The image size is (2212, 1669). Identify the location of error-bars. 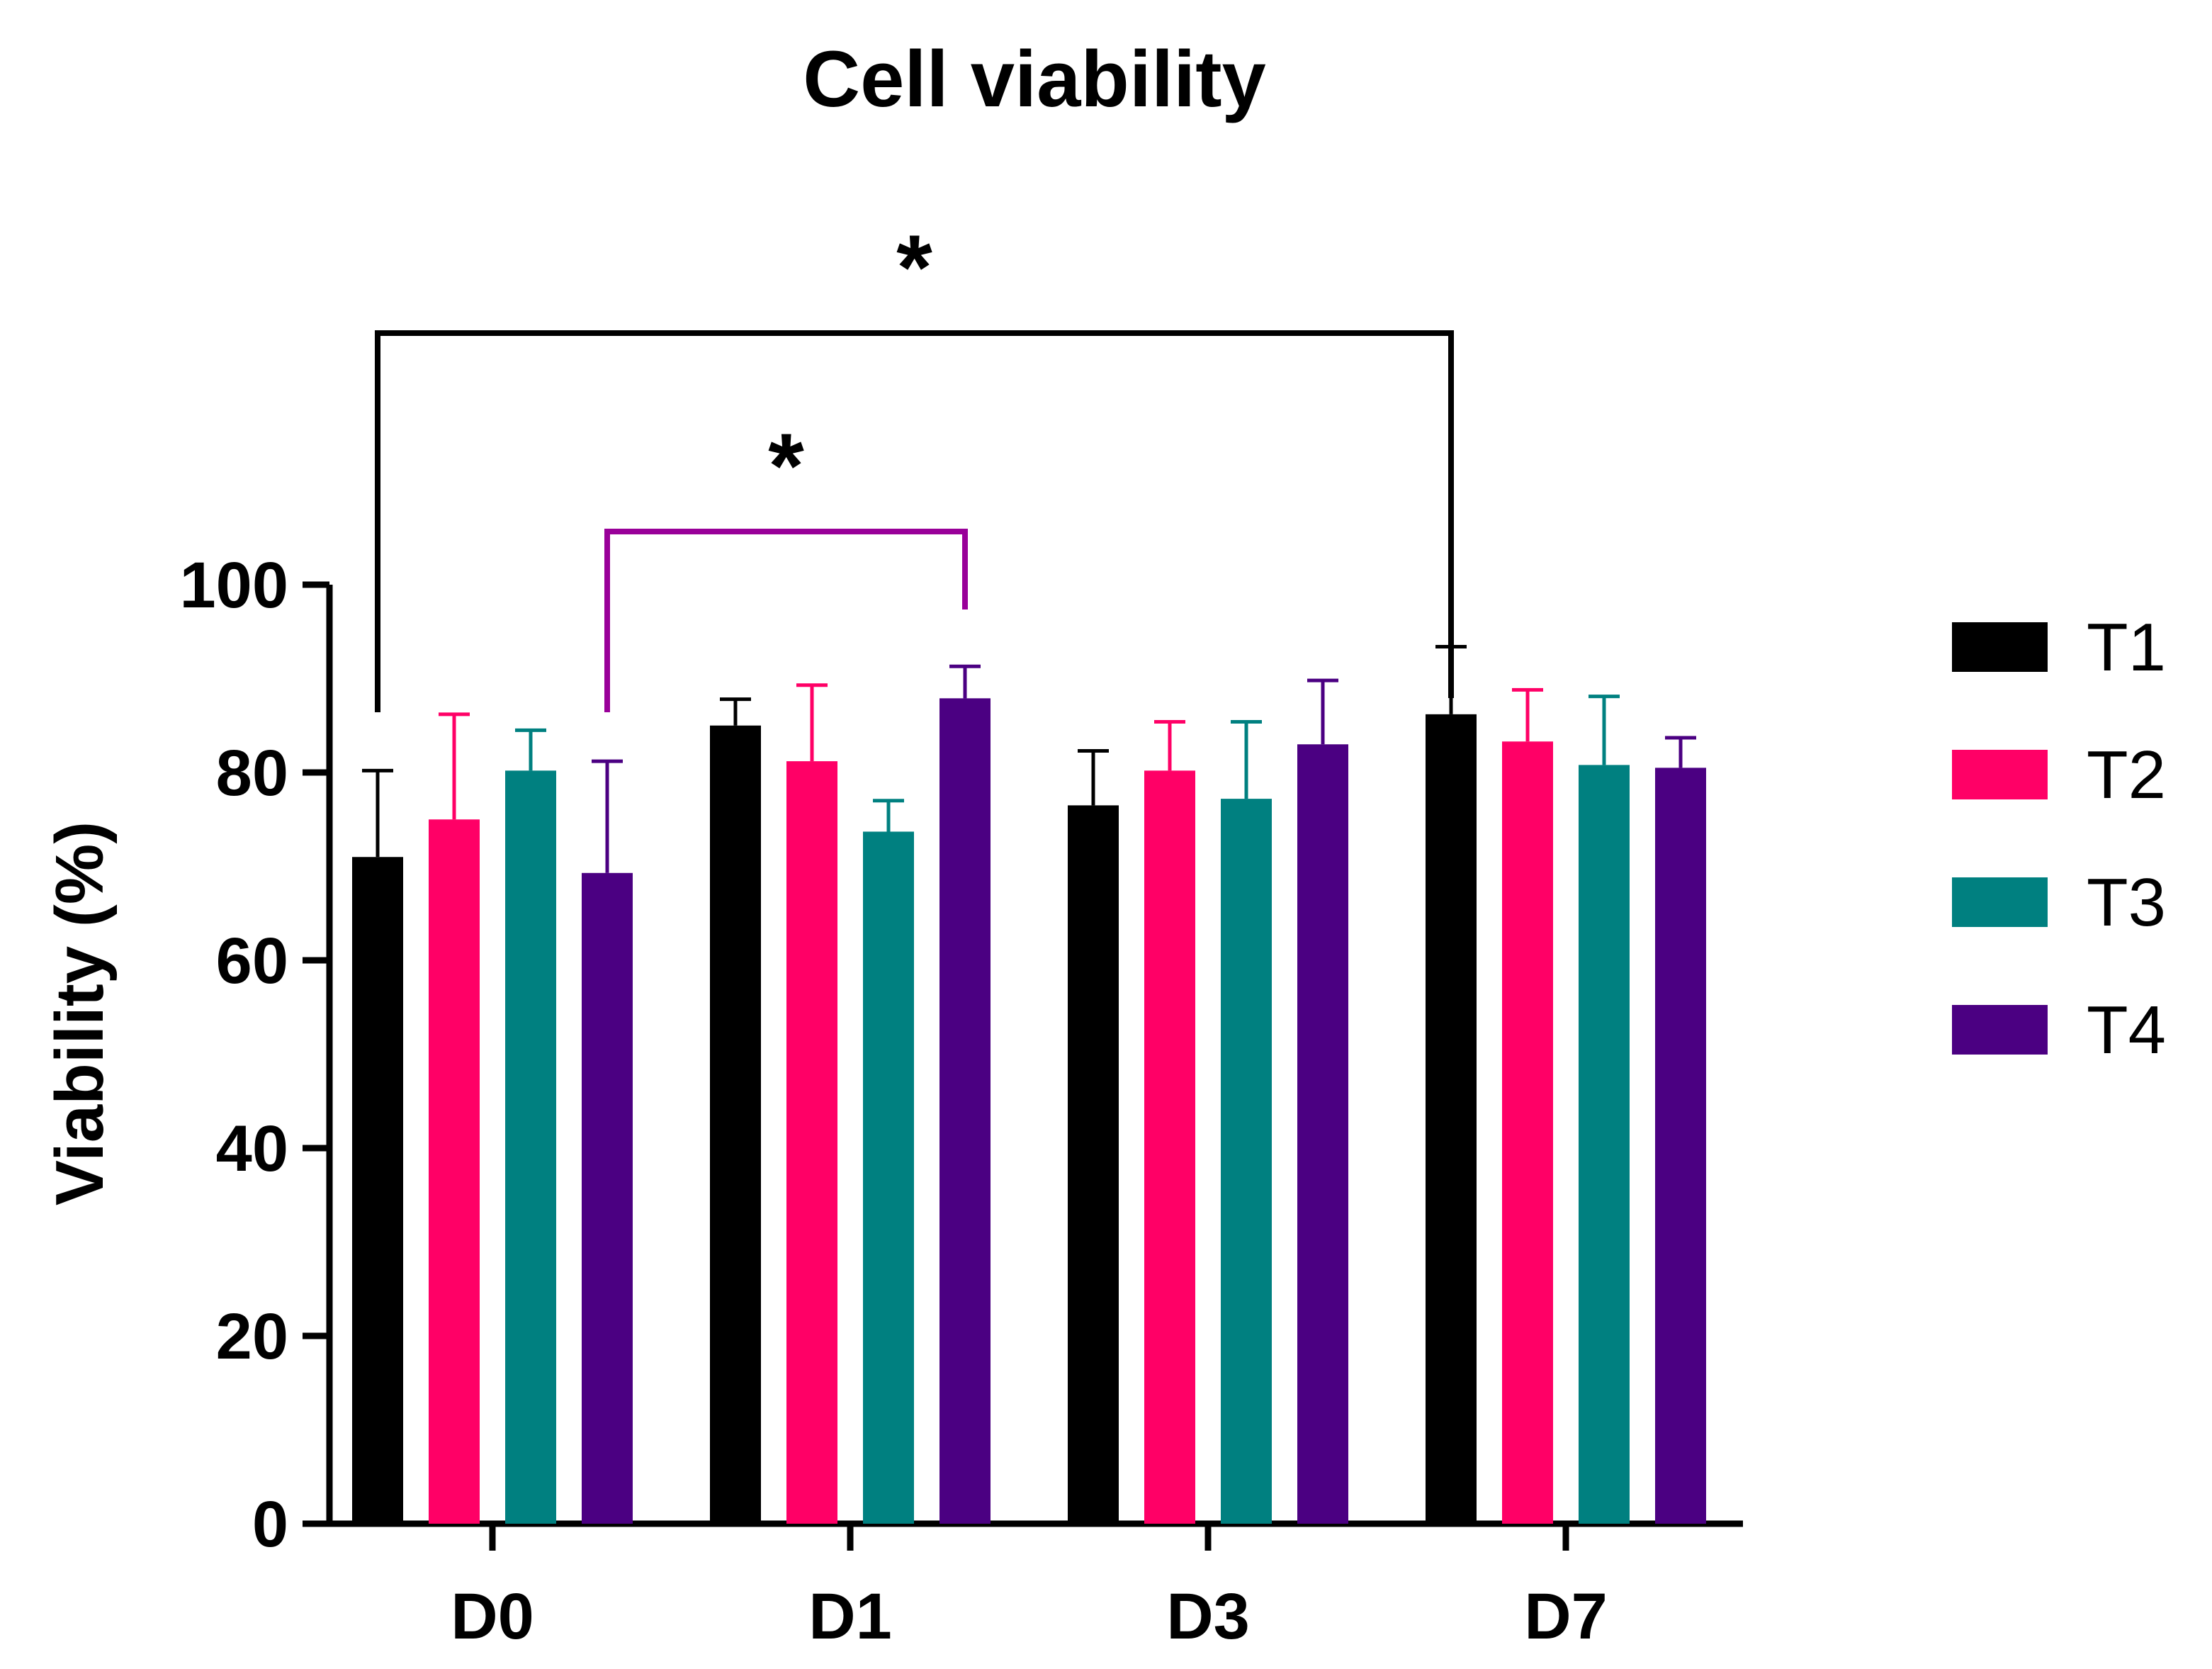
(1029, 758).